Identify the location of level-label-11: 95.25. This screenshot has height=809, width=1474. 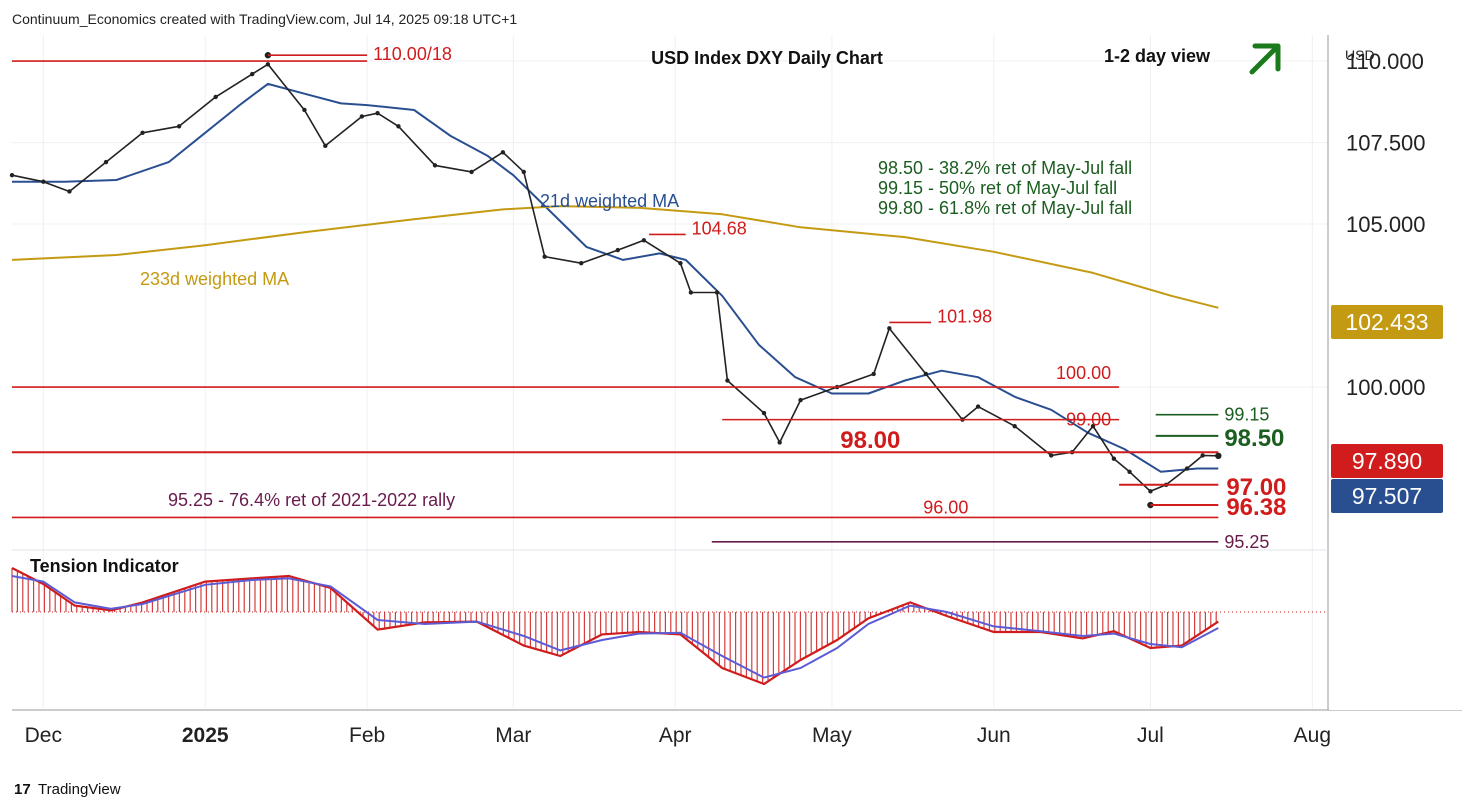
(1246, 542).